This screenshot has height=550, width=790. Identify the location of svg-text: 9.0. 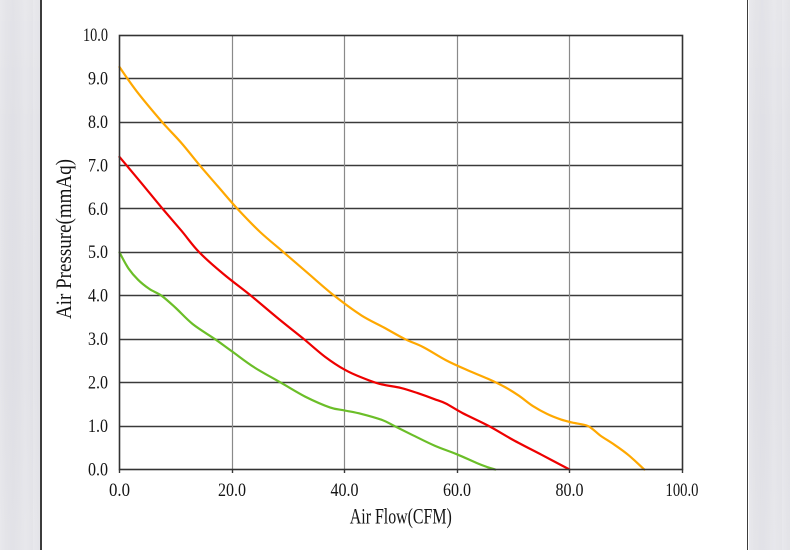
(98, 79).